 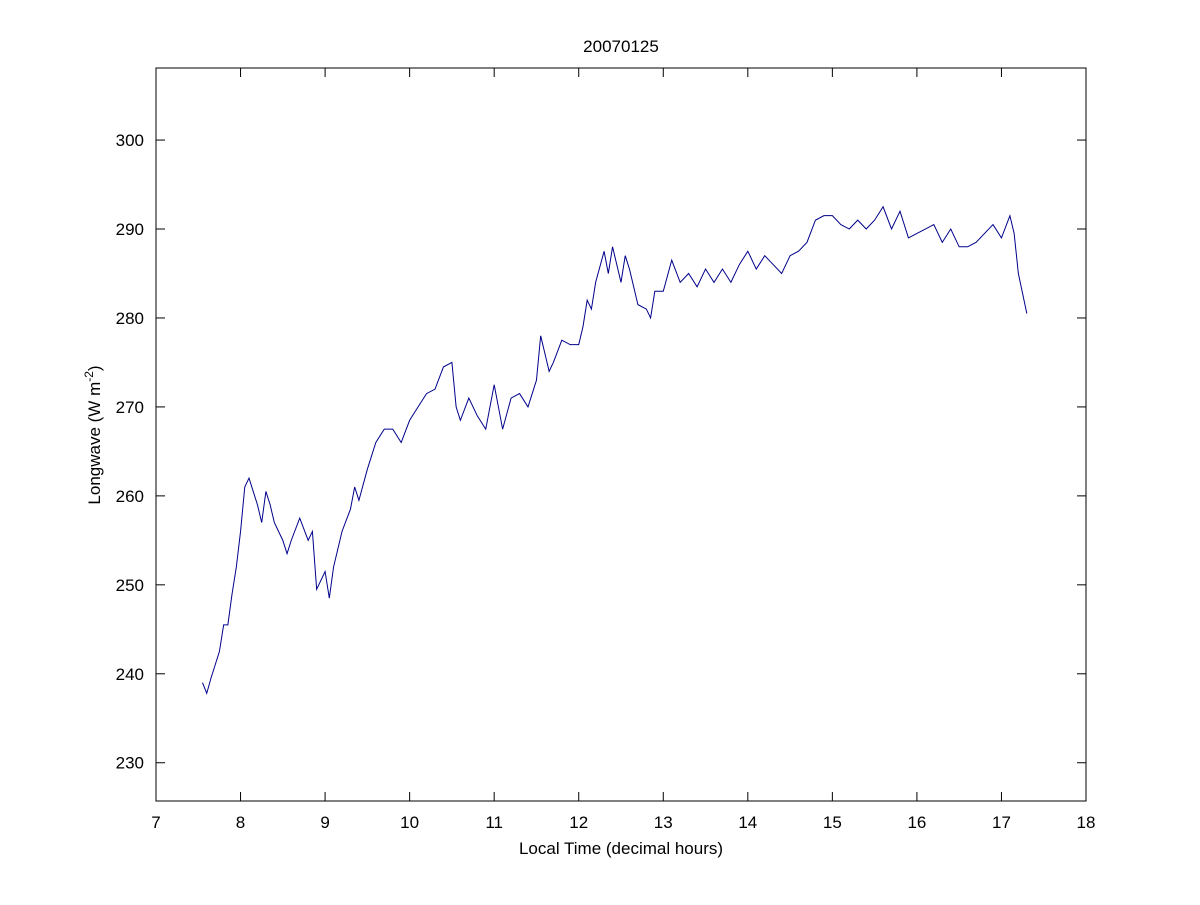 What do you see at coordinates (130, 763) in the screenshot?
I see `y-tick-label: 230` at bounding box center [130, 763].